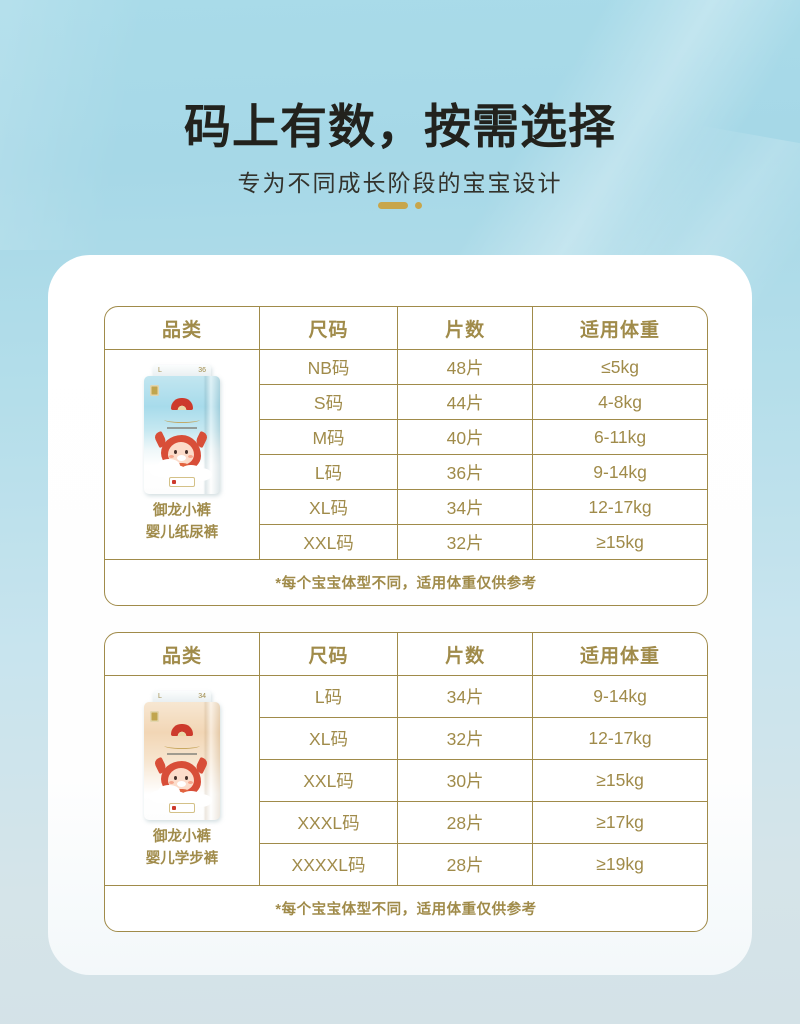 This screenshot has width=800, height=1024. I want to click on divider-dash-icon, so click(393, 205).